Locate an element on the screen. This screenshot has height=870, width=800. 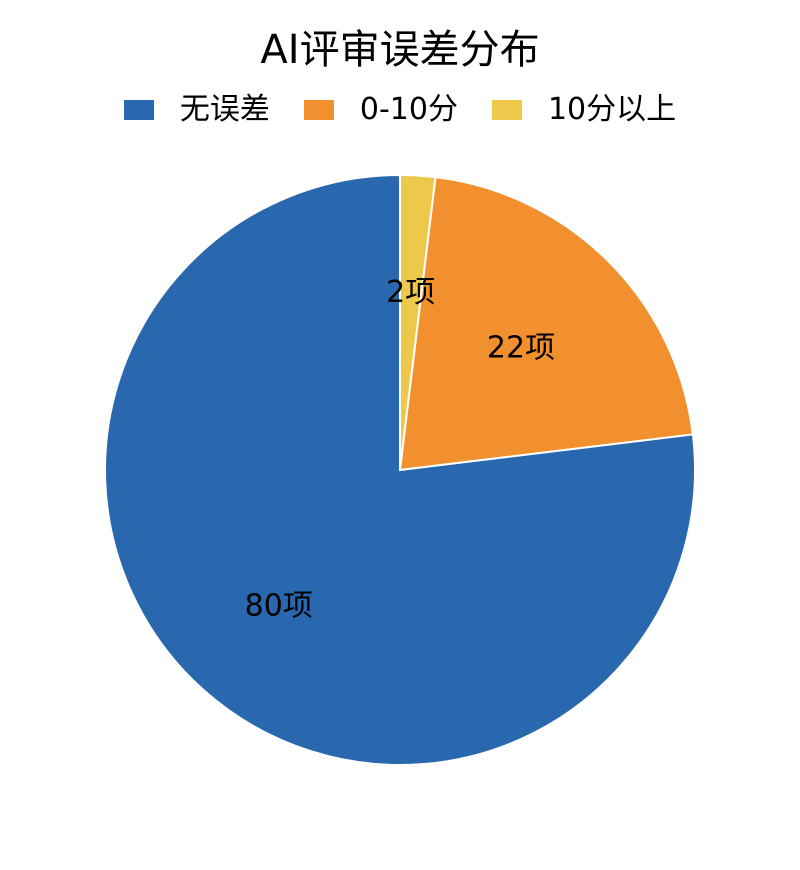
data-label-no-error: 80项 is located at coordinates (279, 605).